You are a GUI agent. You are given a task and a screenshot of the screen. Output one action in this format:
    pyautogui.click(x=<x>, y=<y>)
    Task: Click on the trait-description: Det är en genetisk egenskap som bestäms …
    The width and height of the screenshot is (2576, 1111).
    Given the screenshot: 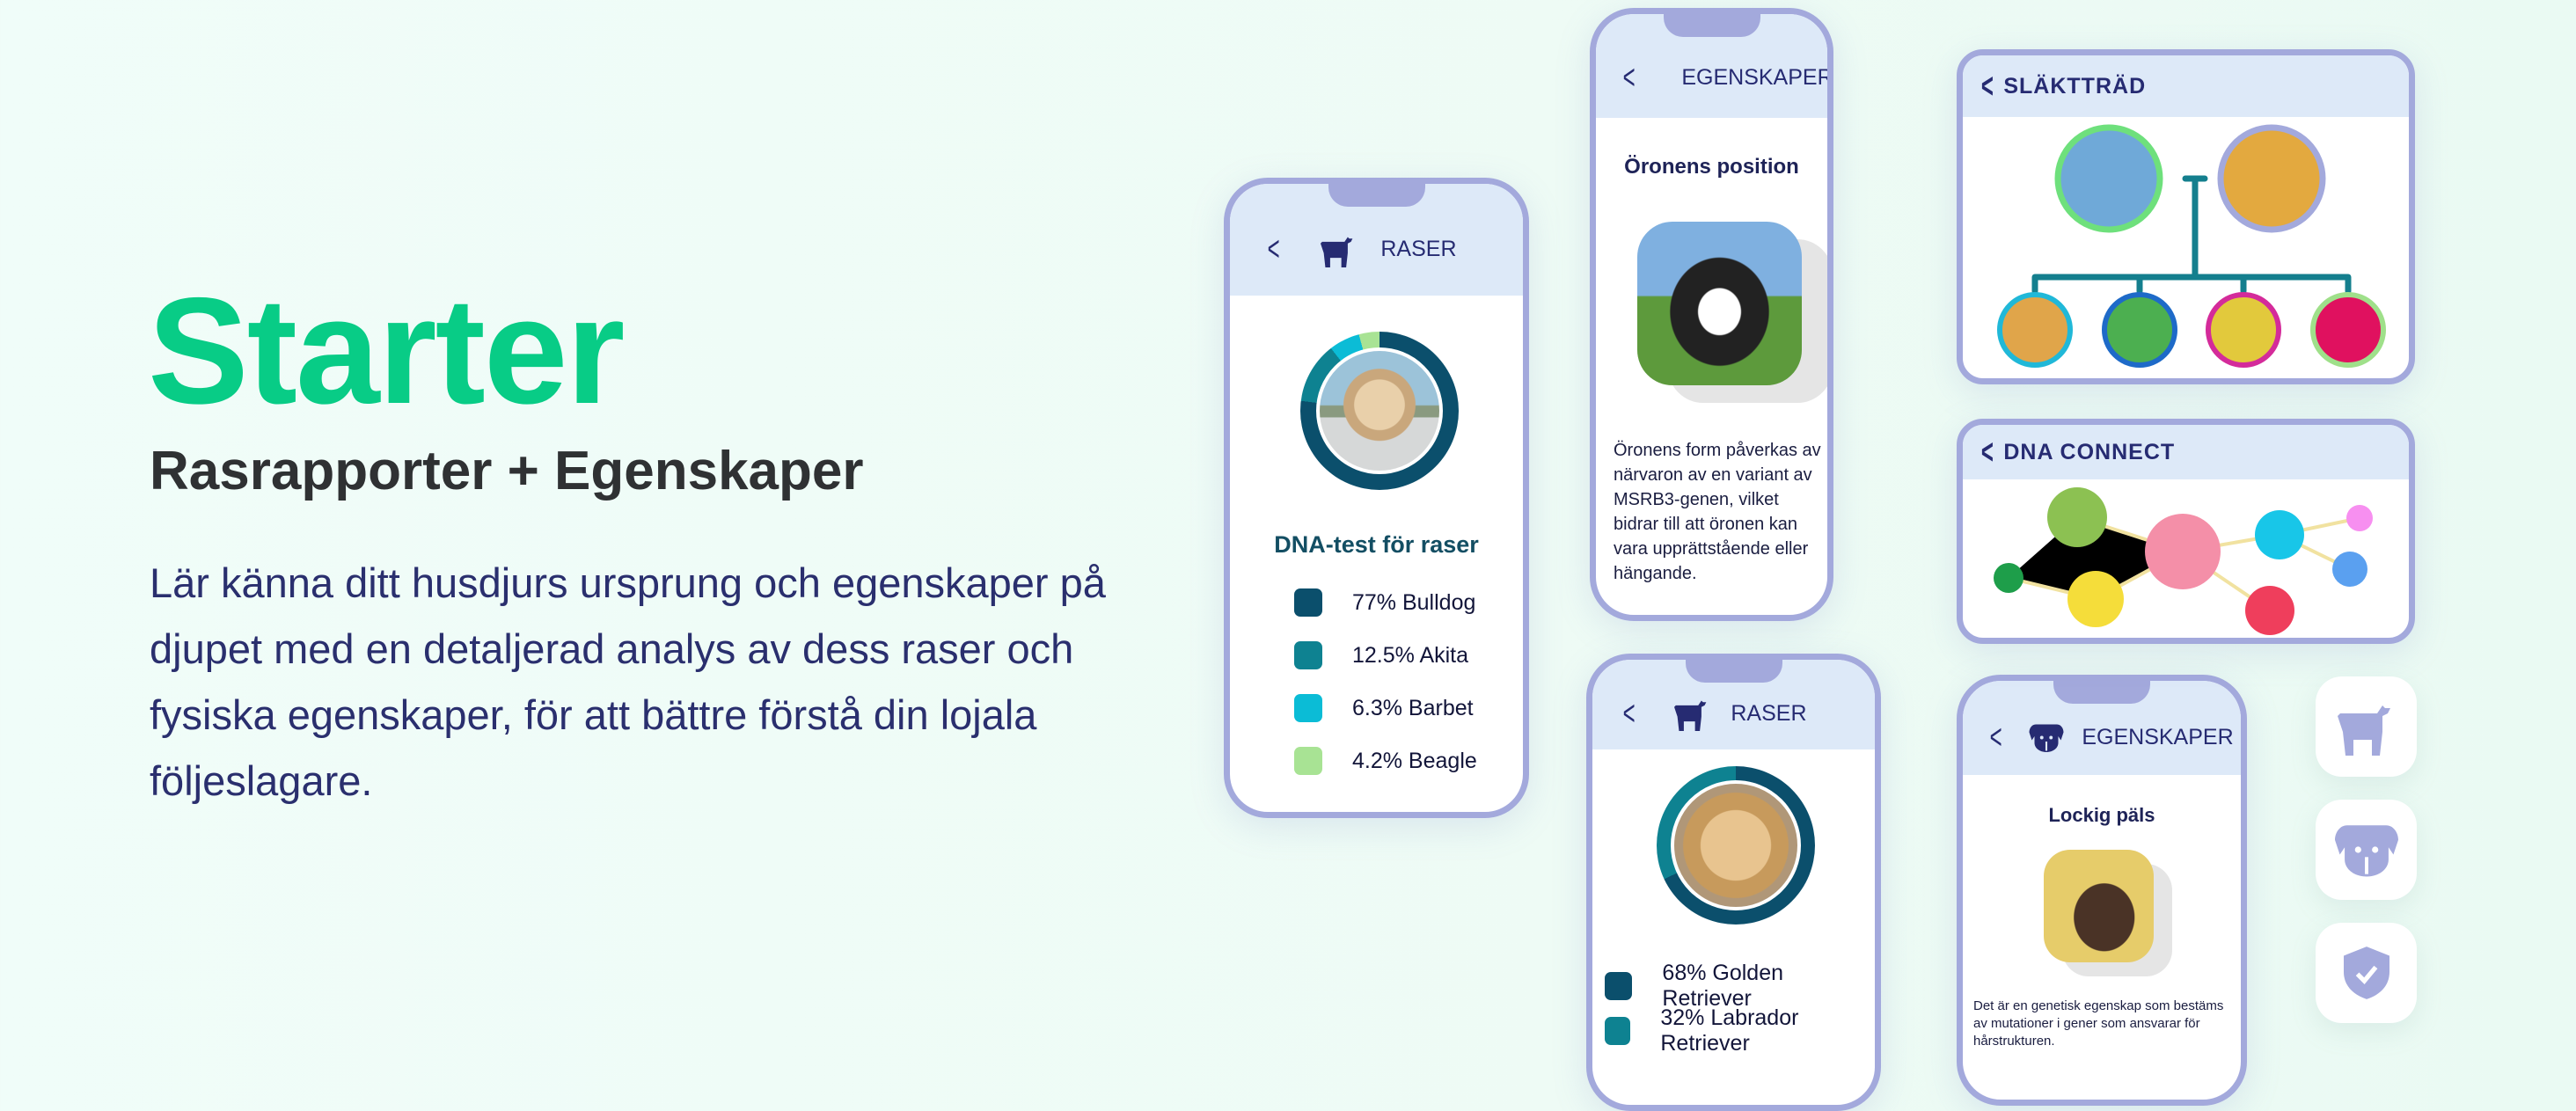 What is the action you would take?
    pyautogui.click(x=2098, y=1024)
    